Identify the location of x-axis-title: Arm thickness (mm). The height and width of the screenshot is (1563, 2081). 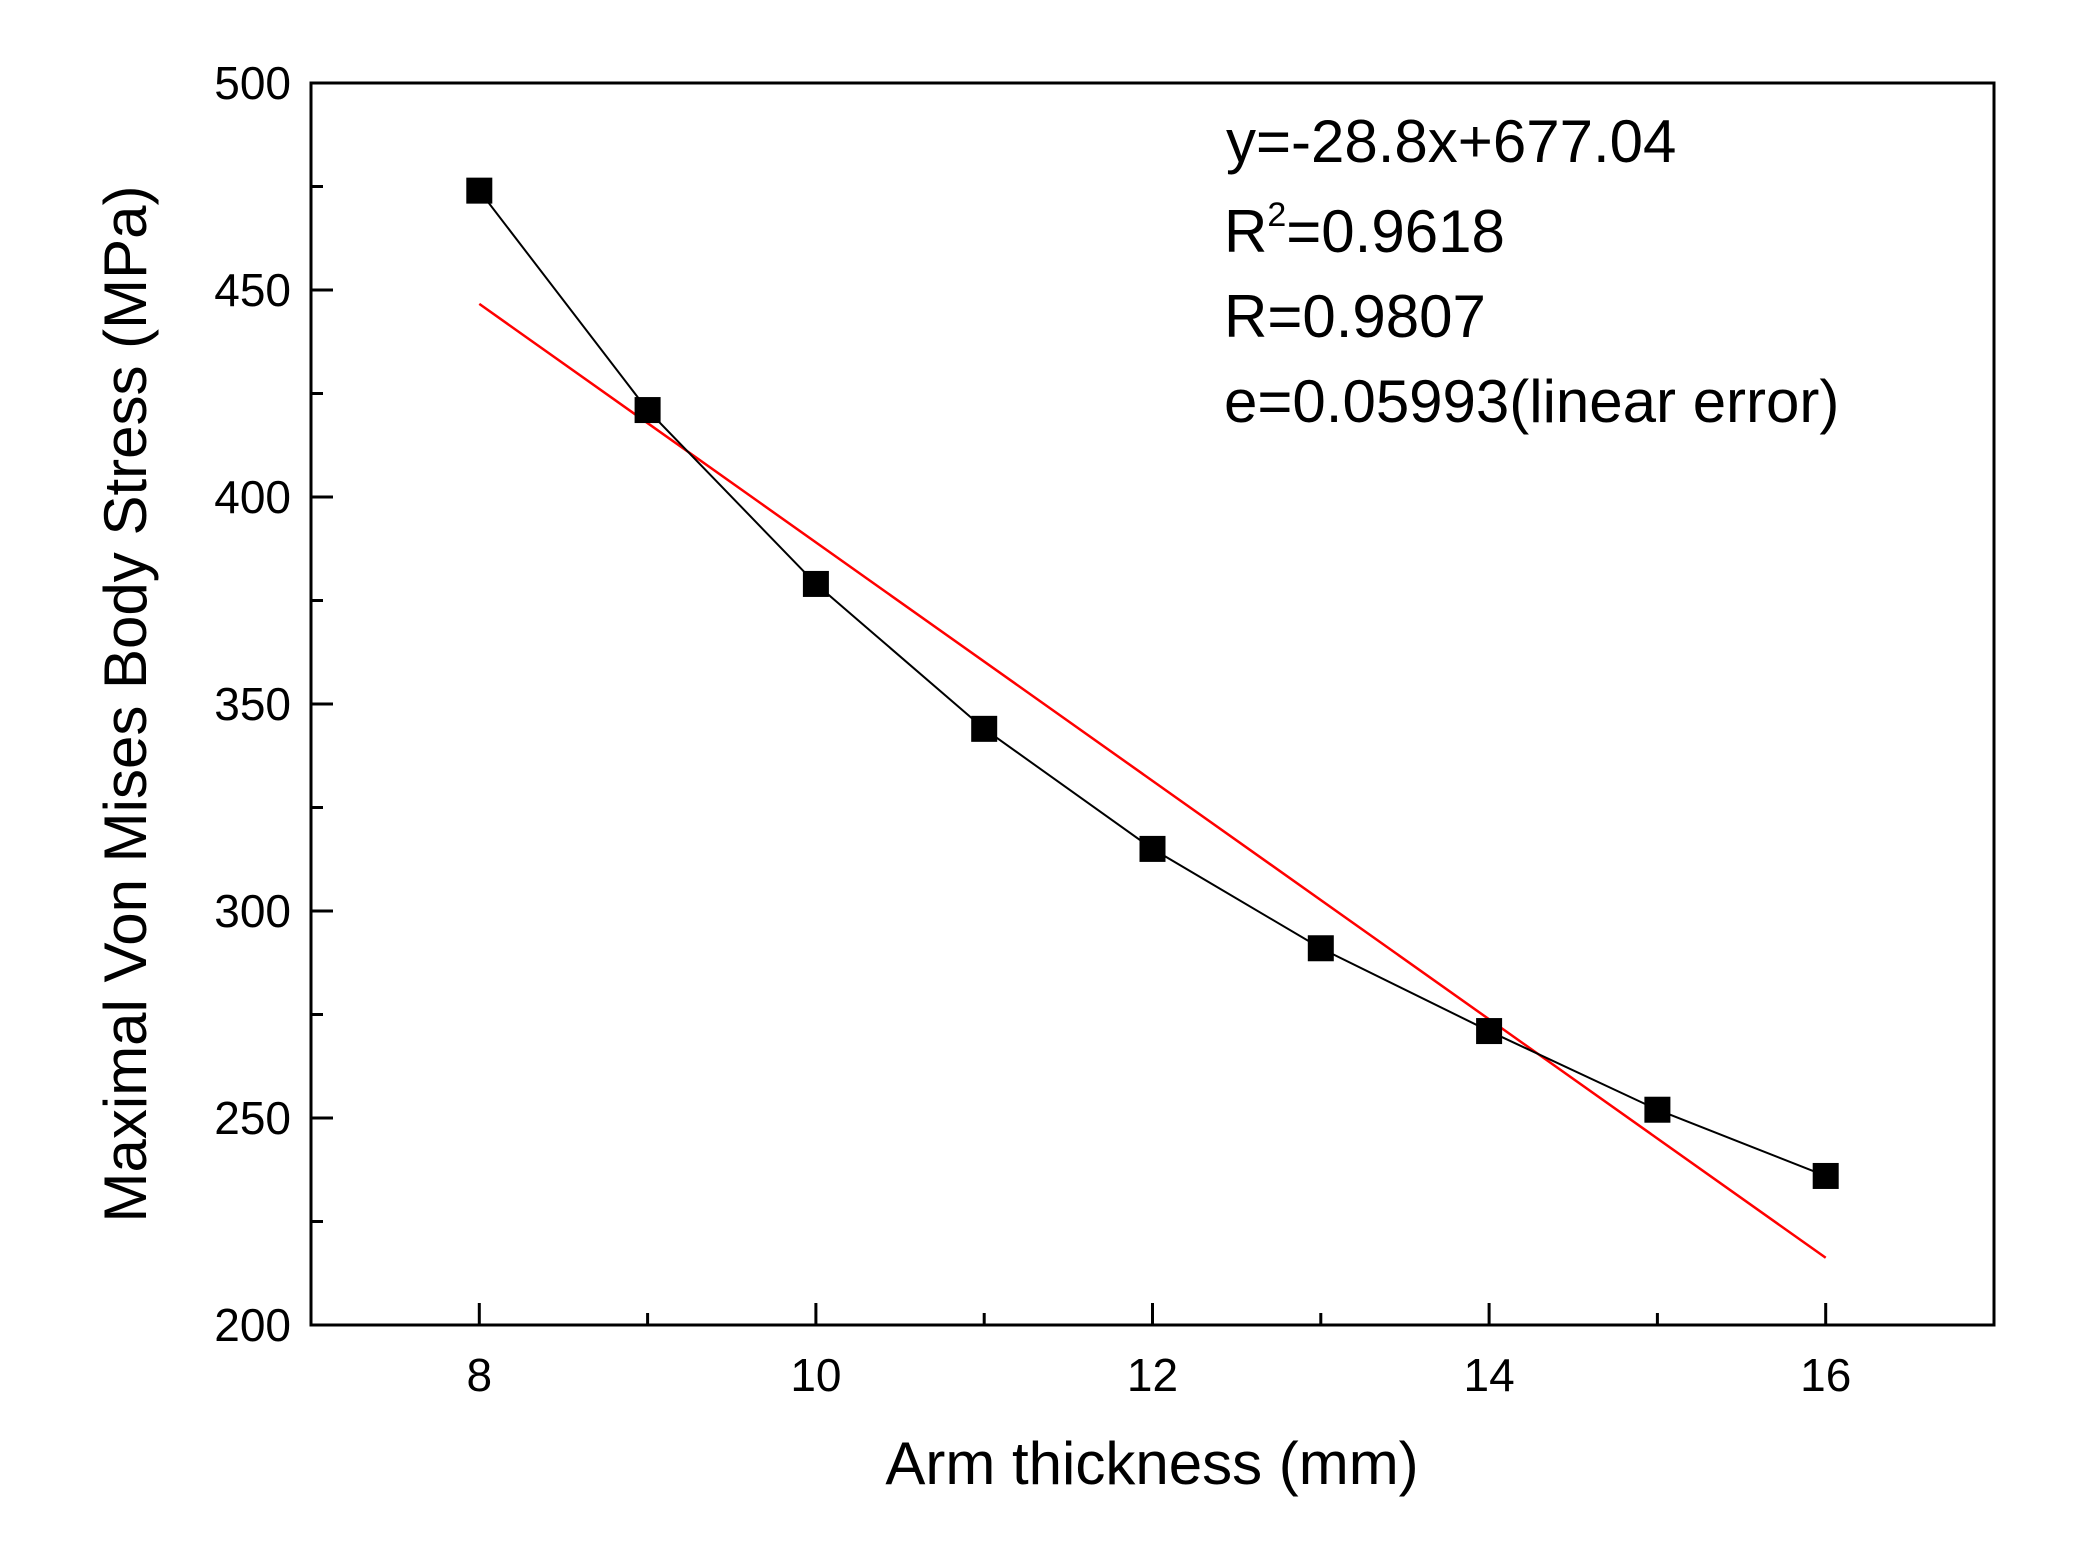
(1151, 1463).